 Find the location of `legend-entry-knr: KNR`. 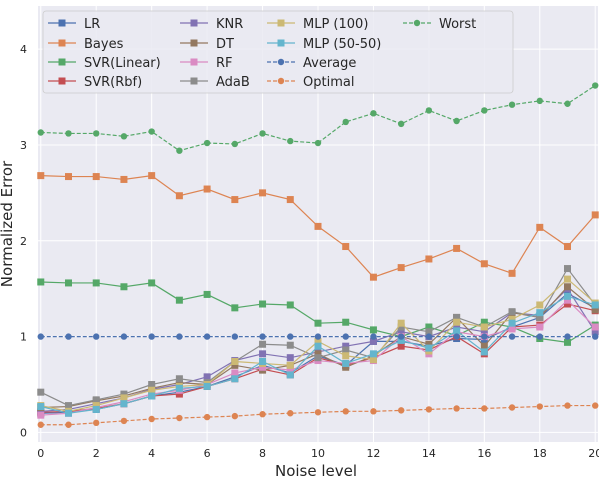

legend-entry-knr: KNR is located at coordinates (211, 24).